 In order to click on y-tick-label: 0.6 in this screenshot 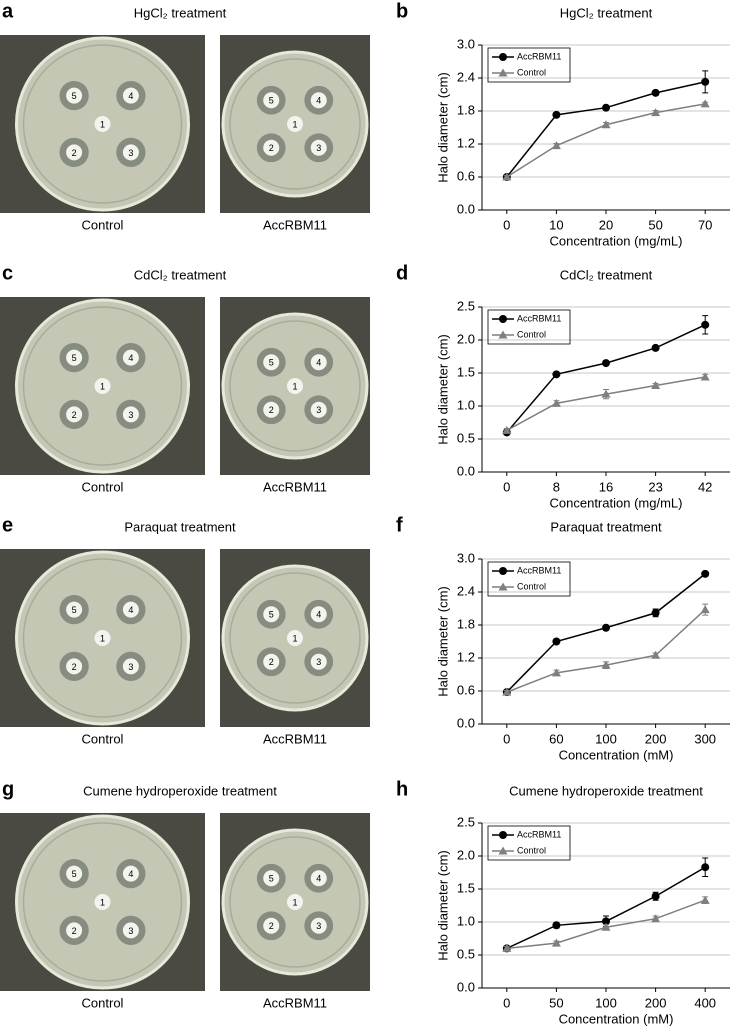, I will do `click(466, 689)`.